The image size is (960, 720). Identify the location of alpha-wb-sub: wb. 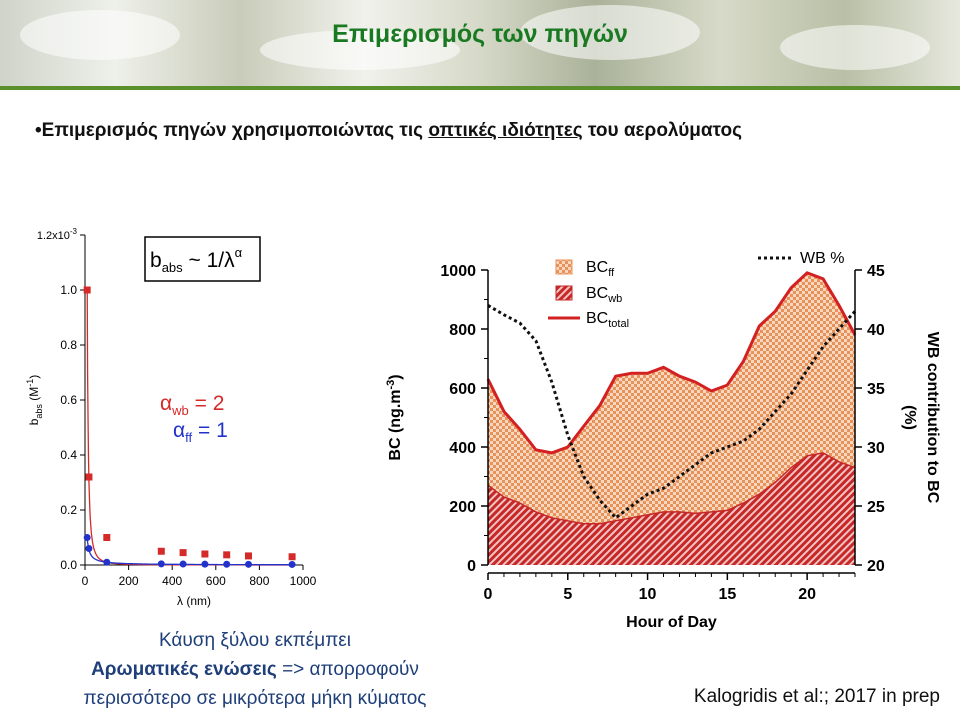
(180, 410).